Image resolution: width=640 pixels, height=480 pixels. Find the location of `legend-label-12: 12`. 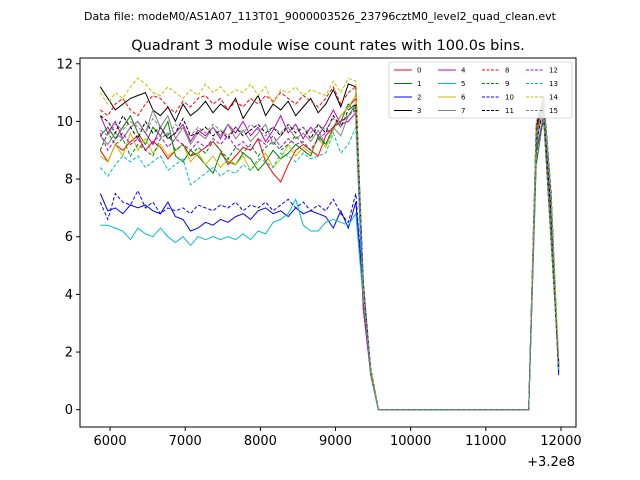

legend-label-12: 12 is located at coordinates (553, 71).